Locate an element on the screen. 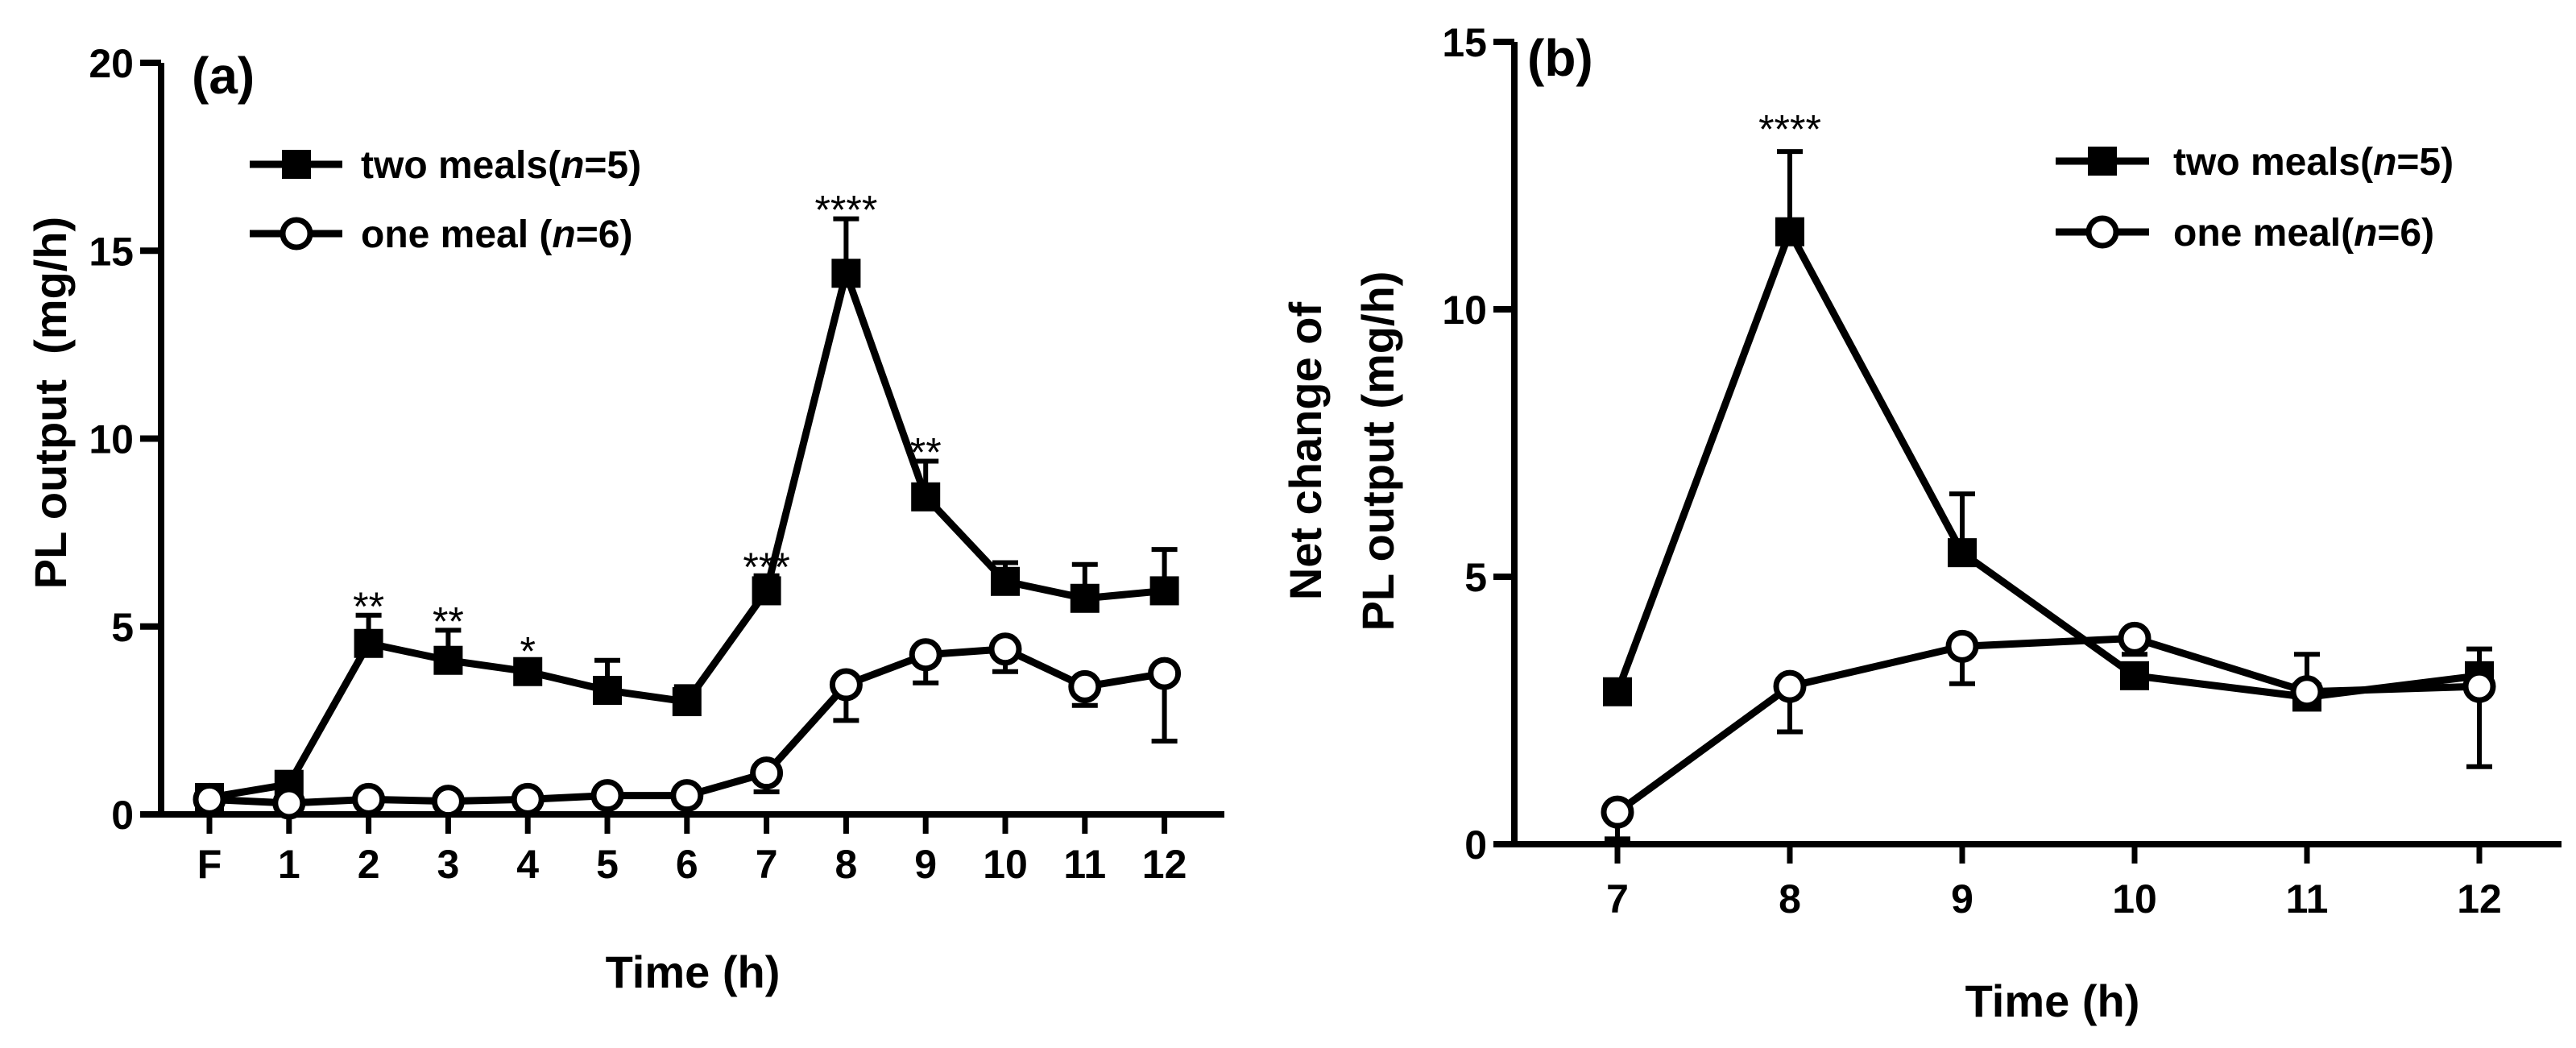 Image resolution: width=2576 pixels, height=1048 pixels. panel-b-annotations: **** is located at coordinates (1789, 129).